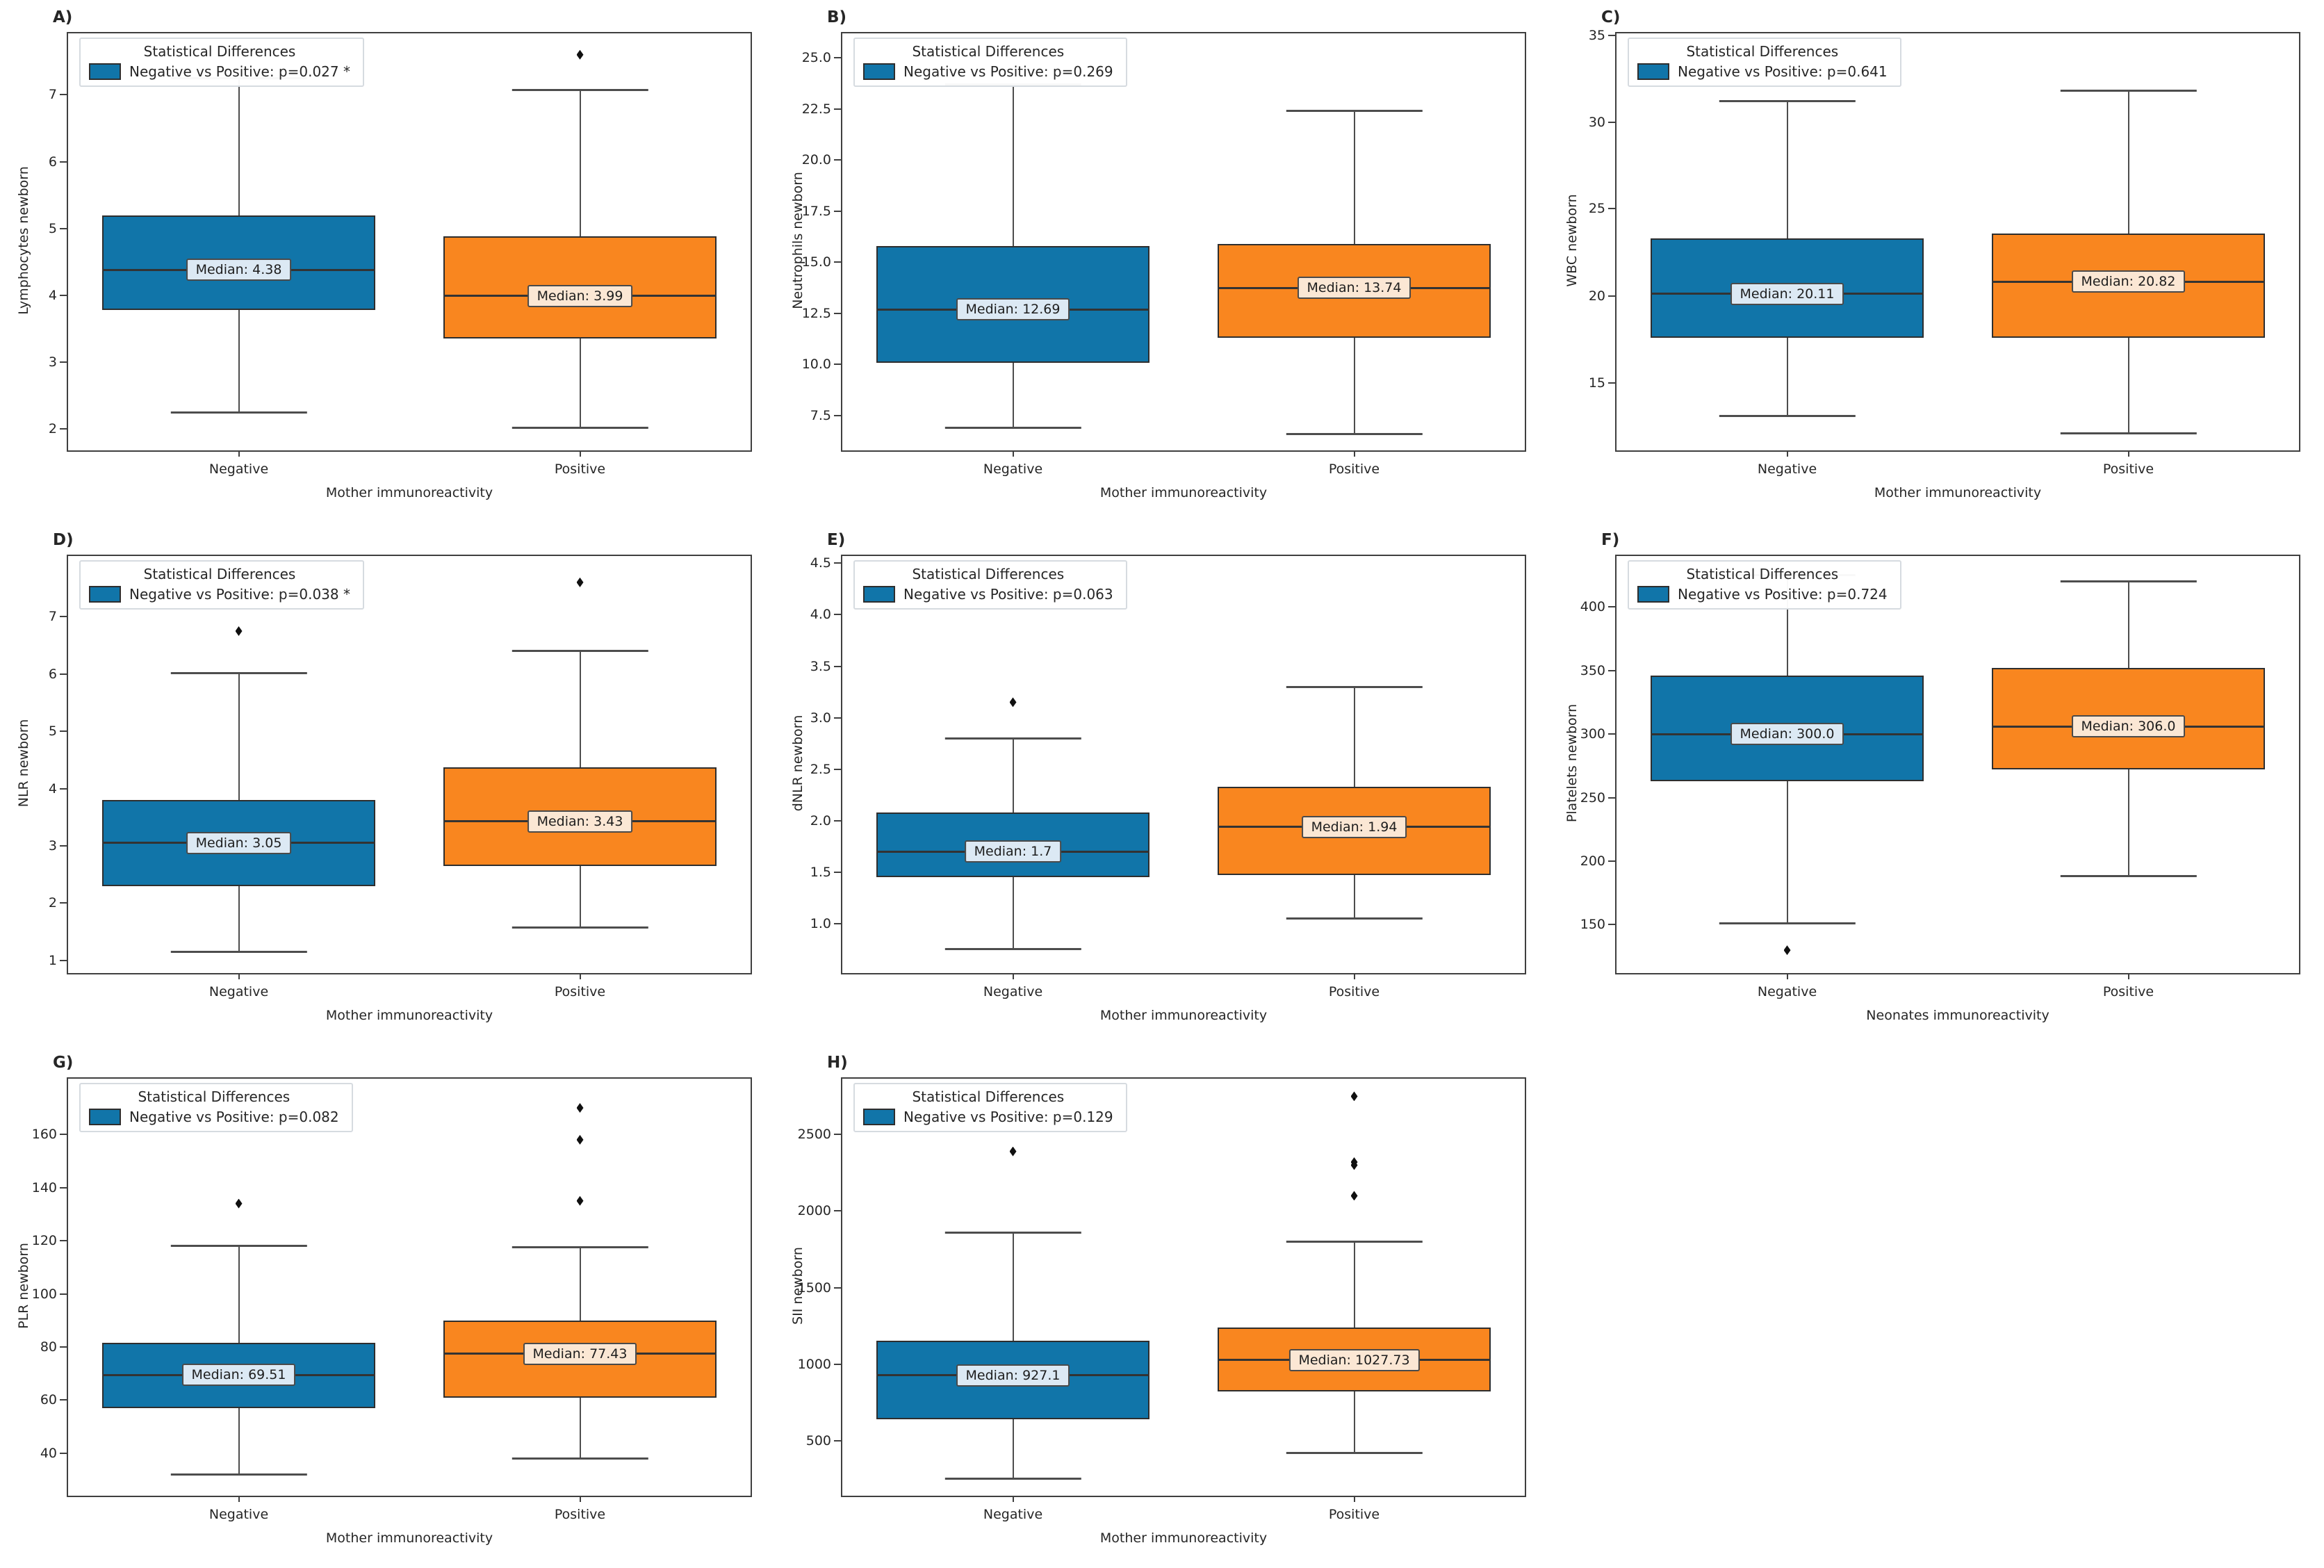  I want to click on y-tick-label: 7.5, so click(821, 416).